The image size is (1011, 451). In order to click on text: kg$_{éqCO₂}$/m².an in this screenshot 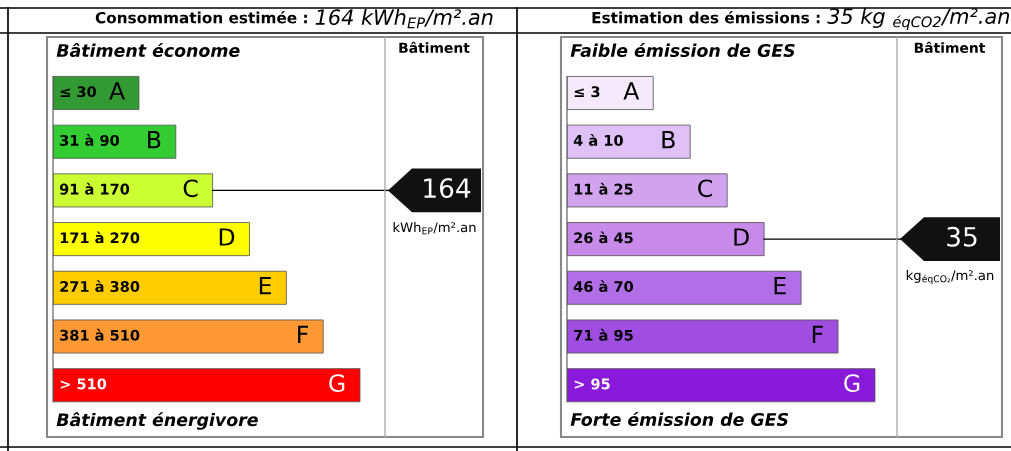, I will do `click(950, 277)`.